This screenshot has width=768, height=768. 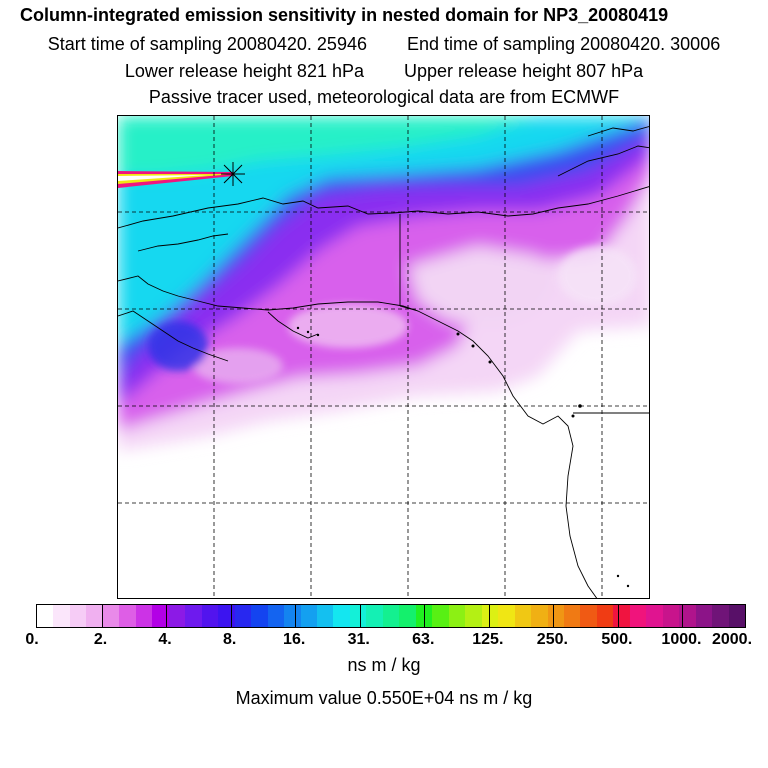 I want to click on colorbar-tick-label: 2., so click(x=100, y=639).